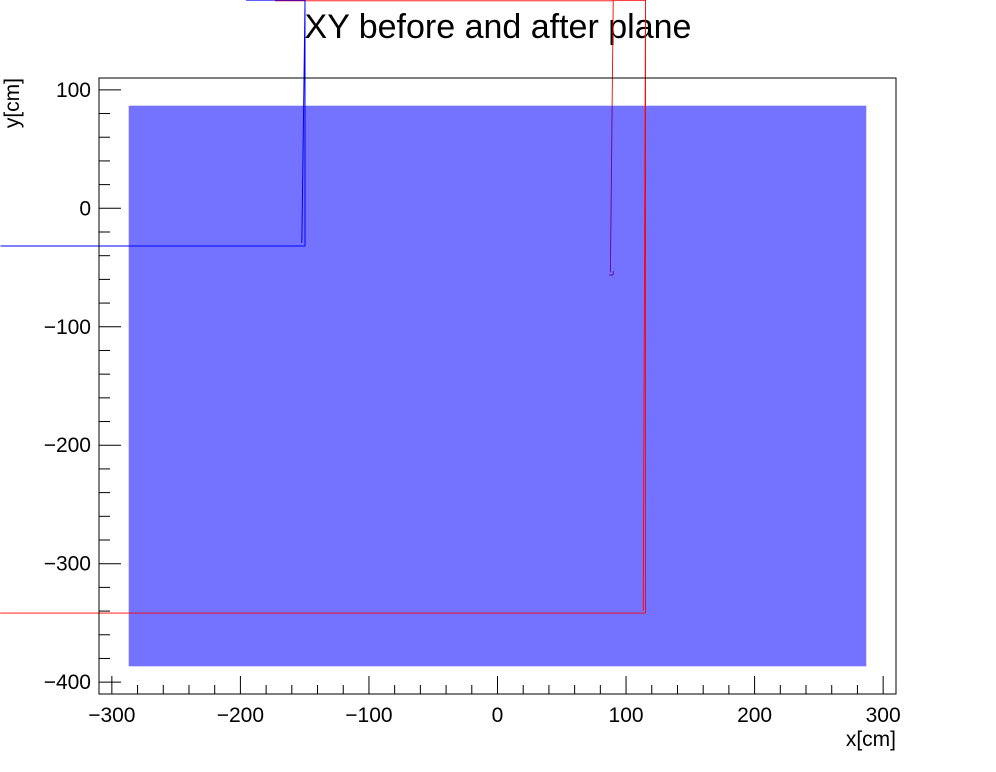 The image size is (996, 772). I want to click on x-tick-label: 200, so click(754, 715).